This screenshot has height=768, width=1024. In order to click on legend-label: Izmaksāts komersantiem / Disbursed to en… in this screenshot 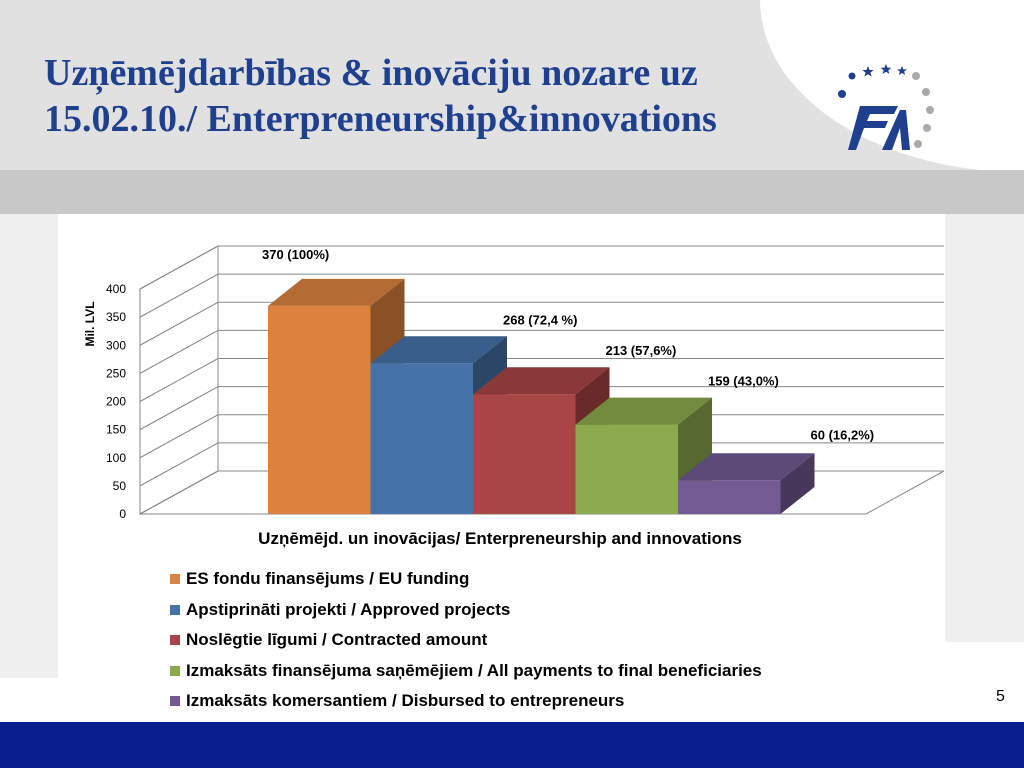, I will do `click(405, 701)`.